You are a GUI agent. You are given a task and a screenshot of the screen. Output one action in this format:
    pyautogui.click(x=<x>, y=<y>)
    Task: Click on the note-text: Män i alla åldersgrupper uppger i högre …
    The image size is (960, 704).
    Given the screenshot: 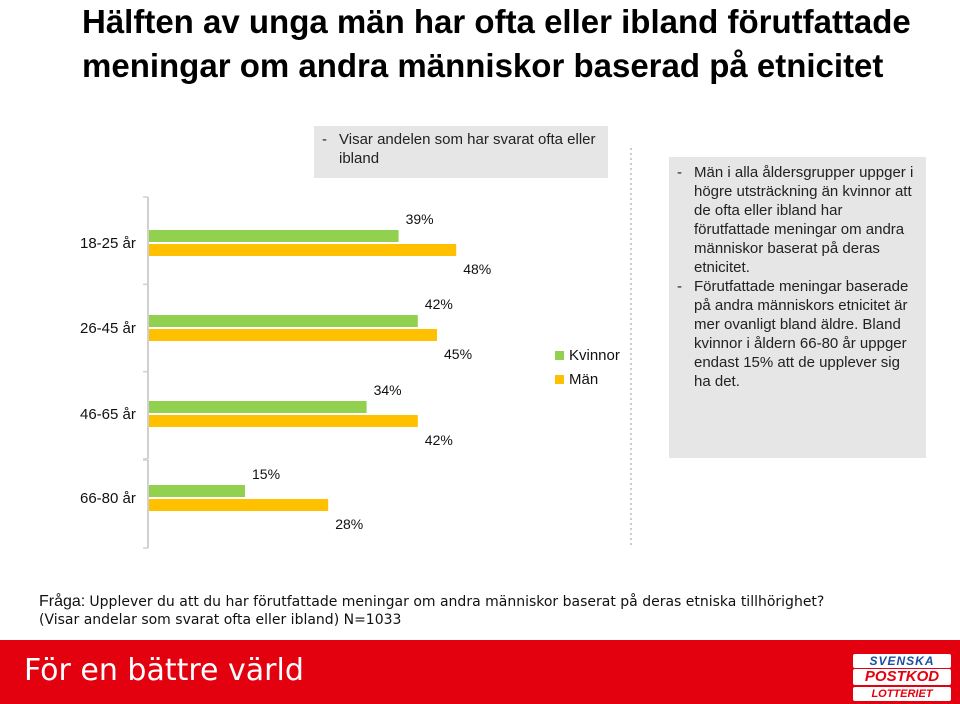 What is the action you would take?
    pyautogui.click(x=804, y=220)
    